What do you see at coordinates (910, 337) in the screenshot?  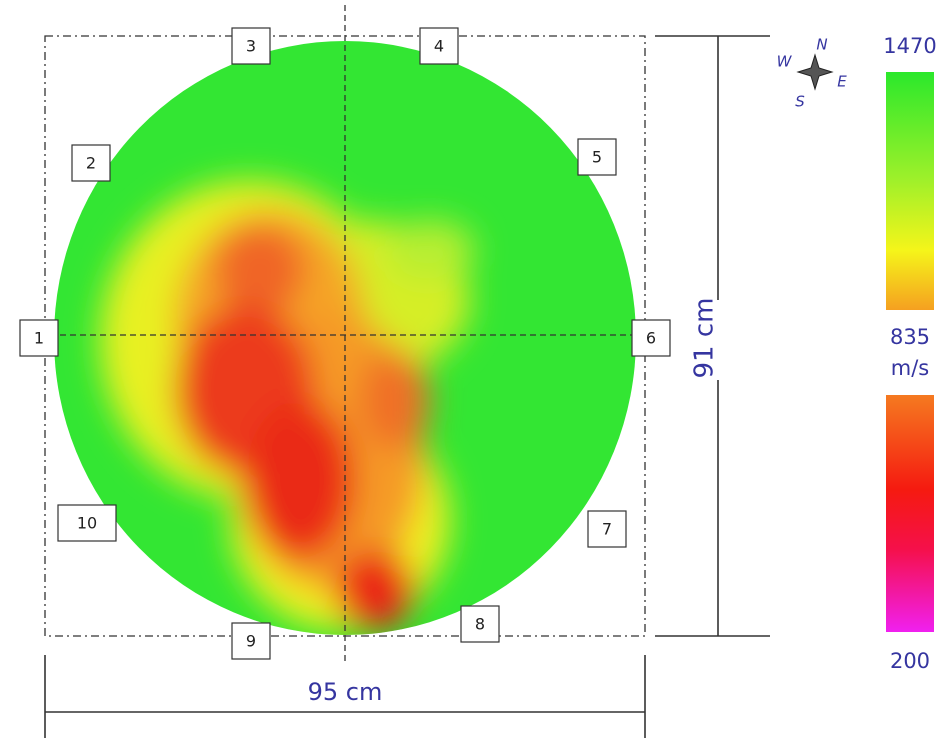 I see `scale-mid: 835` at bounding box center [910, 337].